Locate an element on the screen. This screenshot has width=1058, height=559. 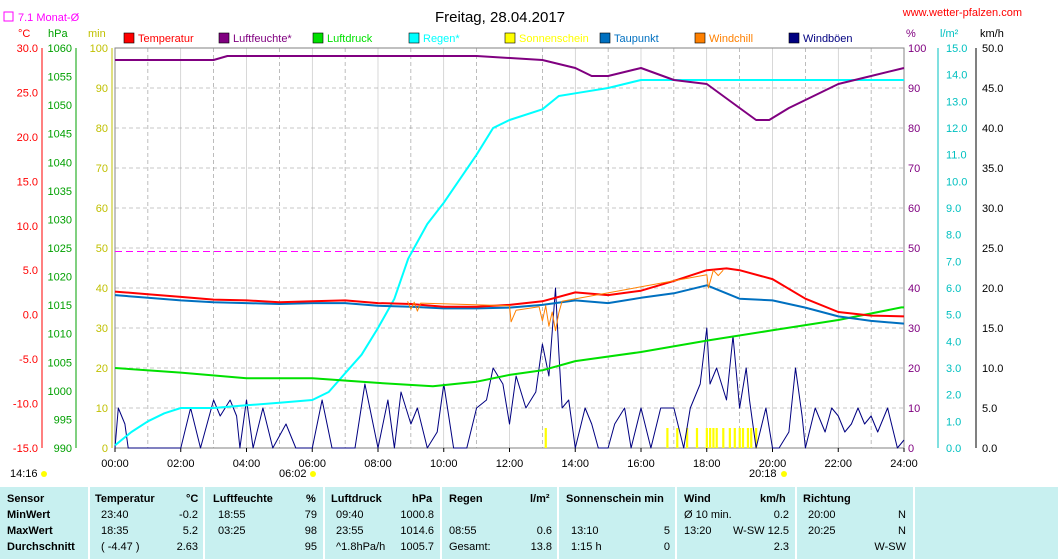
hdr-wind-unit: km/h is located at coordinates (773, 499).